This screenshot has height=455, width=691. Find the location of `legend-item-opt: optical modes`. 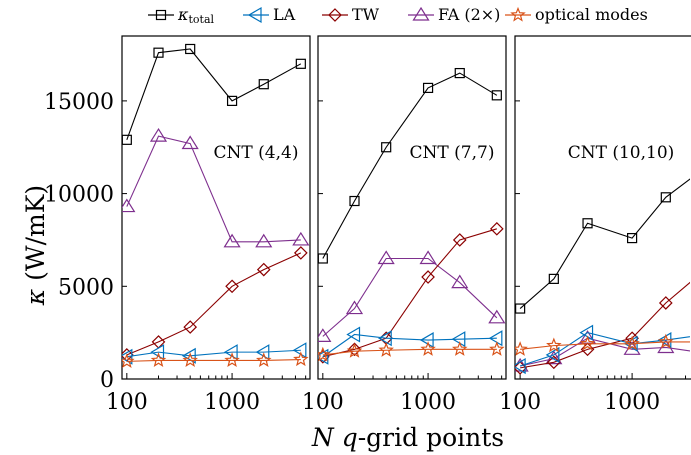

legend-item-opt: optical modes is located at coordinates (576, 14).